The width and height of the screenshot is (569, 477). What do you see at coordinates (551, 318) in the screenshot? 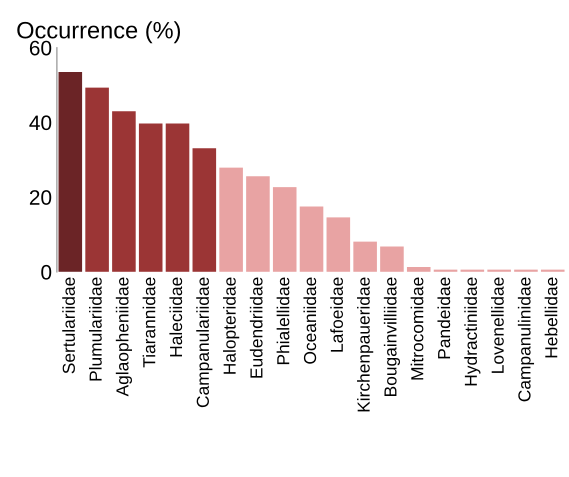
I see `x-tick-label: Hebellidae` at bounding box center [551, 318].